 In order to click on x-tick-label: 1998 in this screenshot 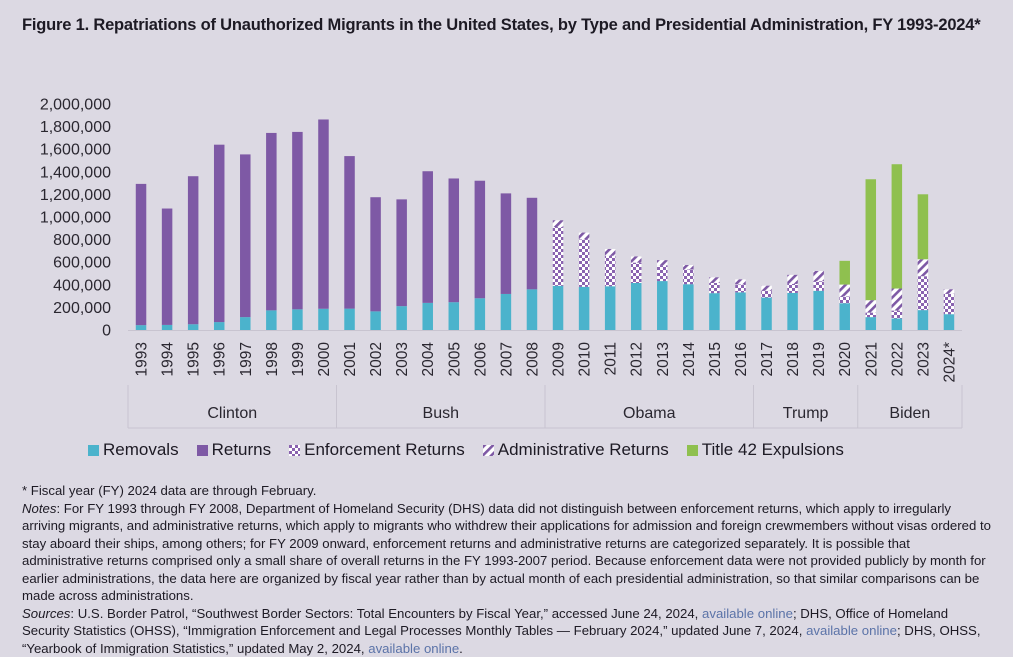, I will do `click(272, 359)`.